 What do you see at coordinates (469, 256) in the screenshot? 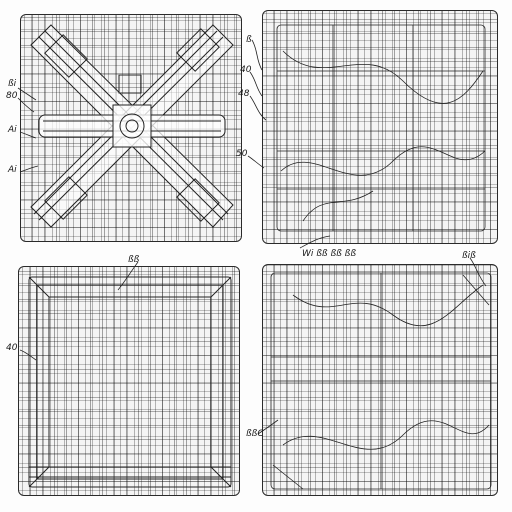
I see `callout-br-top-right: ßiß` at bounding box center [469, 256].